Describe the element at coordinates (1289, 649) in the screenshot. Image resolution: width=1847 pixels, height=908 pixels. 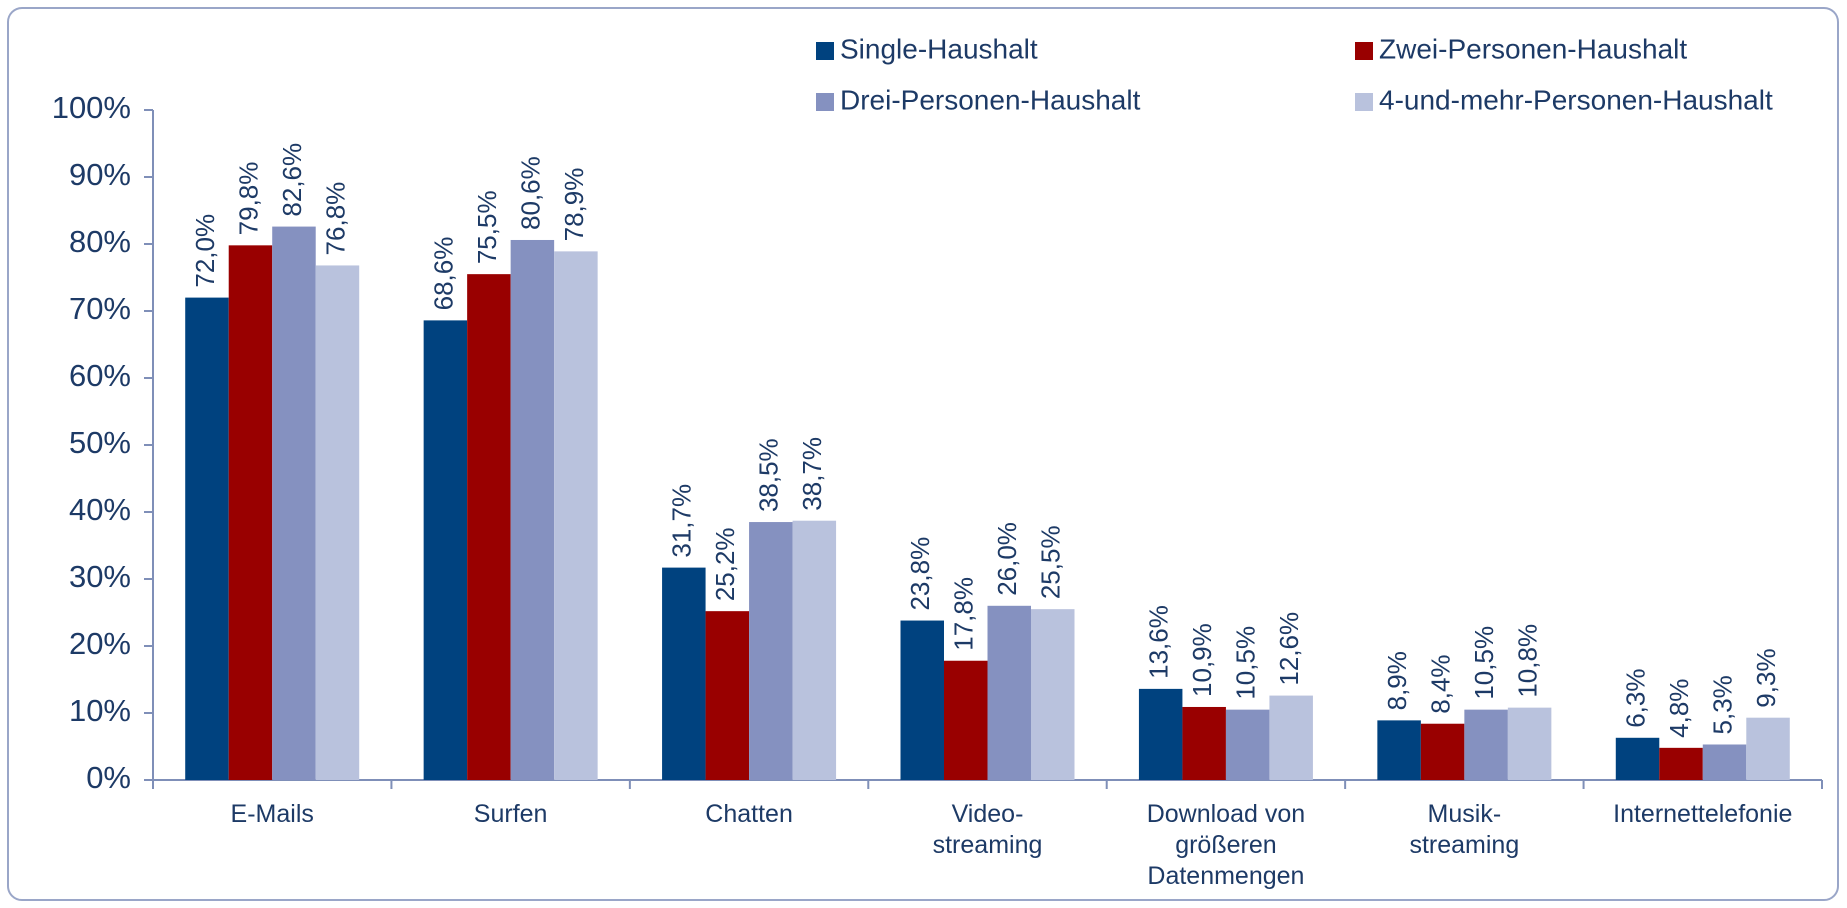
I see `value-label: 12,6%` at that location.